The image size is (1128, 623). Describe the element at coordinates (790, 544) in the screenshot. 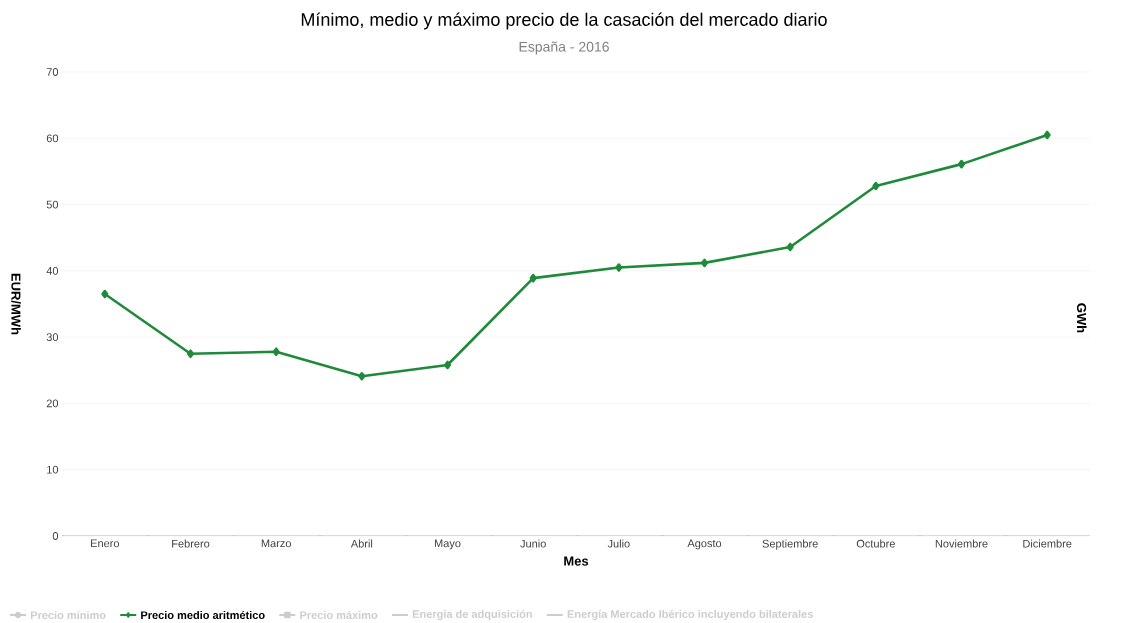

I see `x-tick-label: Septiembre` at that location.